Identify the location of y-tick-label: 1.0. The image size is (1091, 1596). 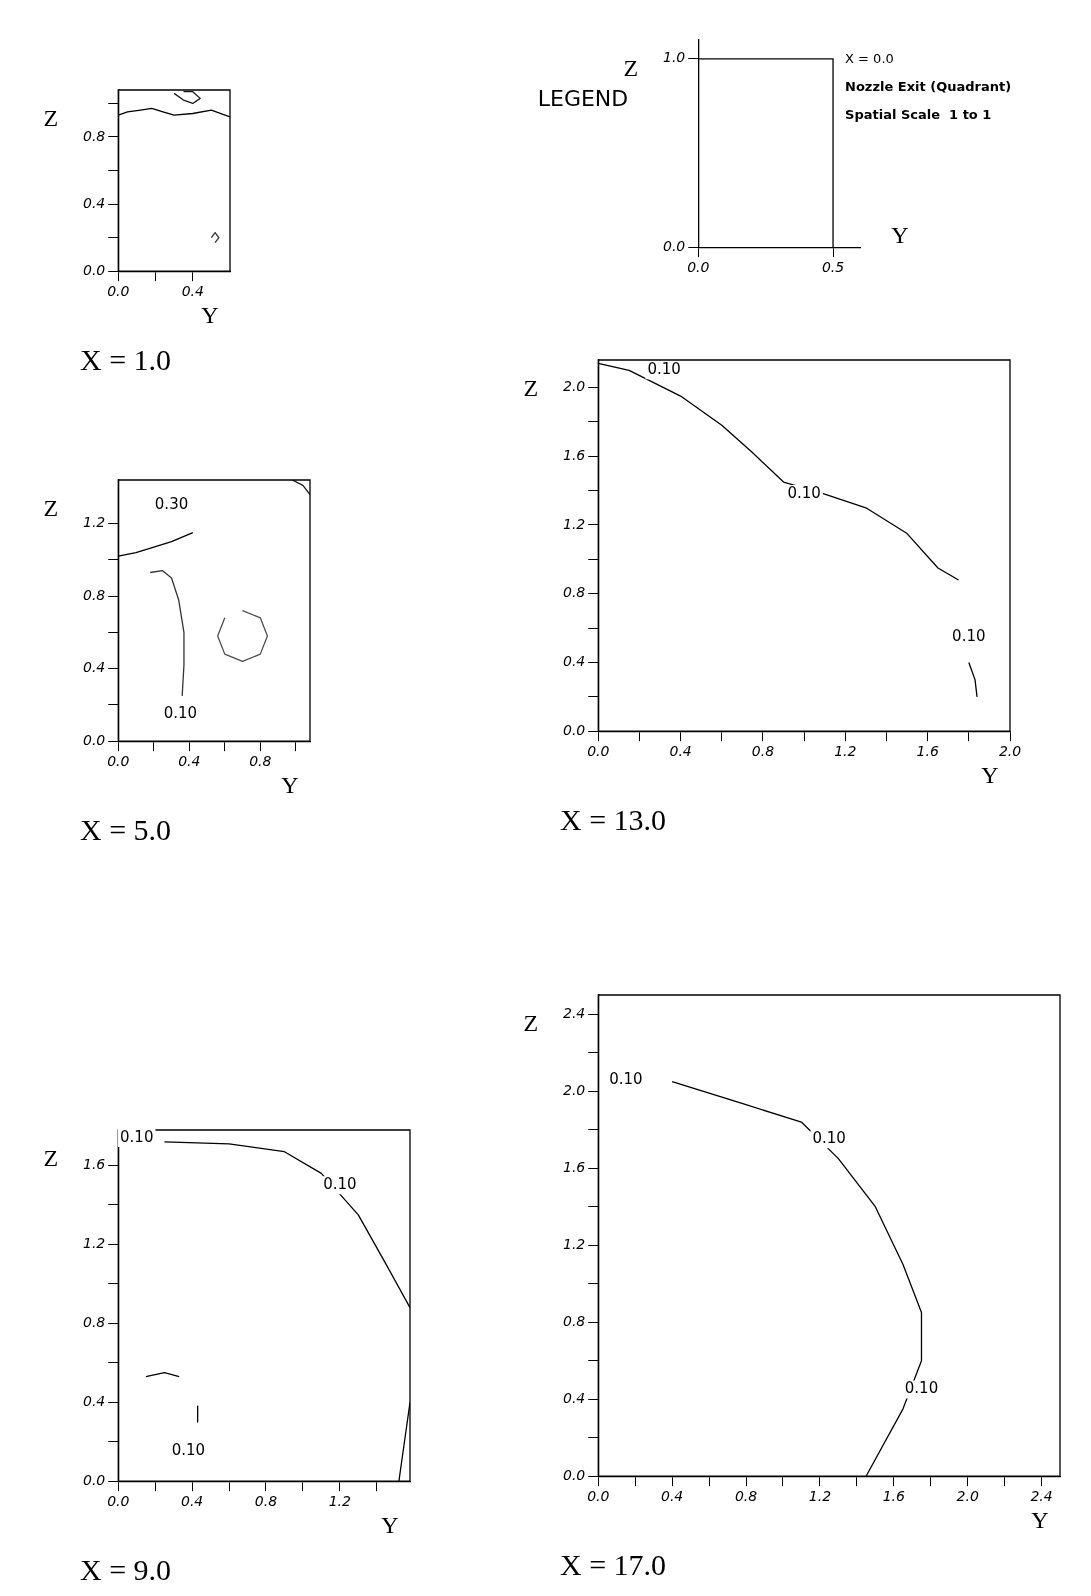
(674, 57).